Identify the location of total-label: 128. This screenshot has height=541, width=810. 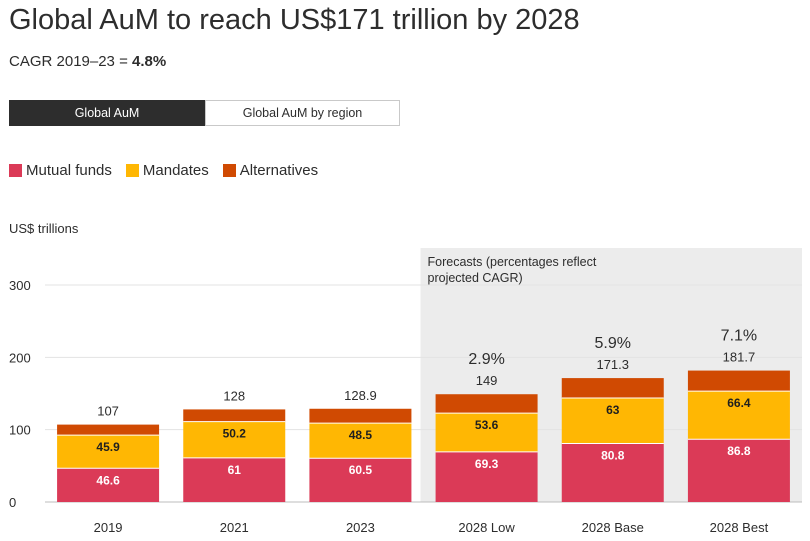
(234, 395).